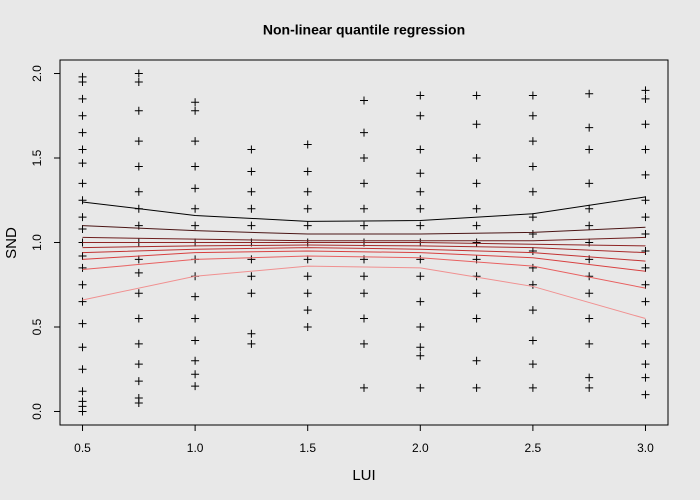 The image size is (700, 500). Describe the element at coordinates (37, 73) in the screenshot. I see `y-tick-label: 2.0` at that location.